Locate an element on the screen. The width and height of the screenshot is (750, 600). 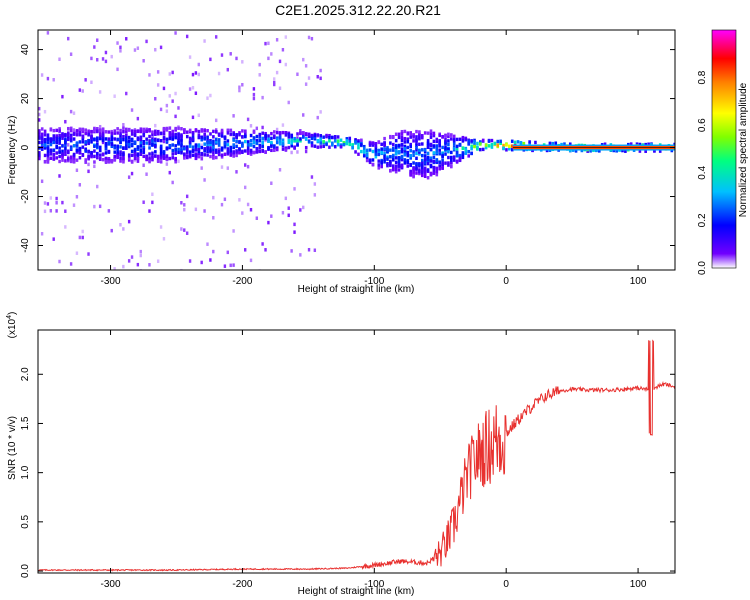
spectrogram-y-tick-label: 40 is located at coordinates (25, 50).